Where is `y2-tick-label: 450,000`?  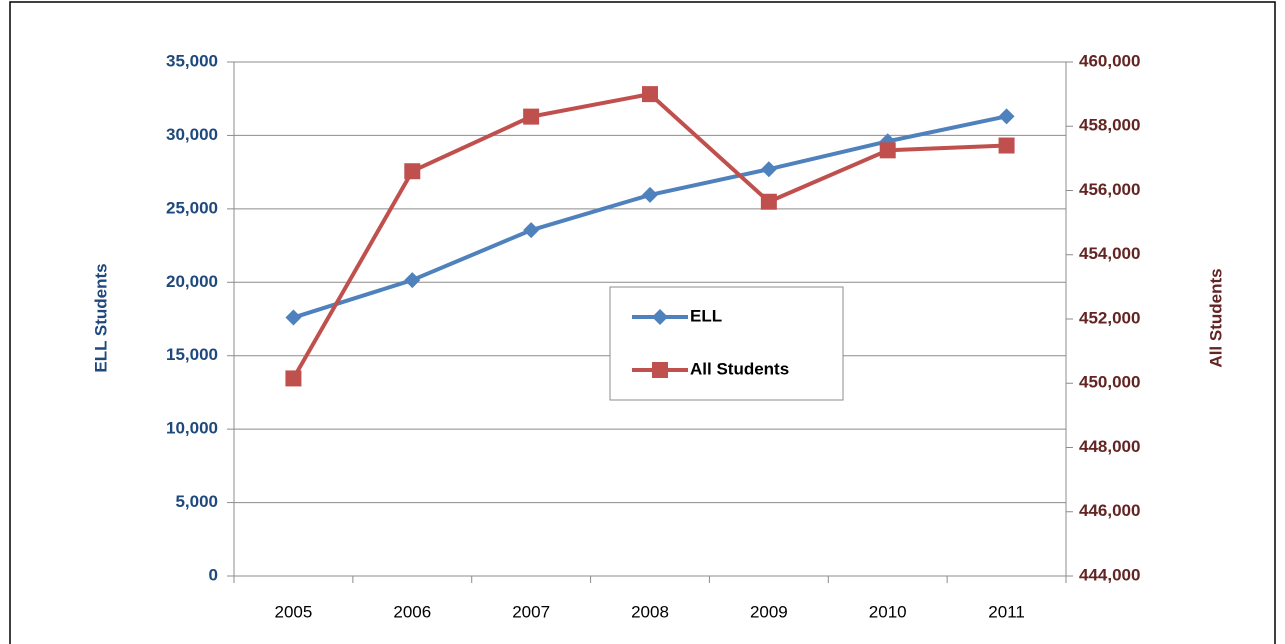
y2-tick-label: 450,000 is located at coordinates (1109, 382).